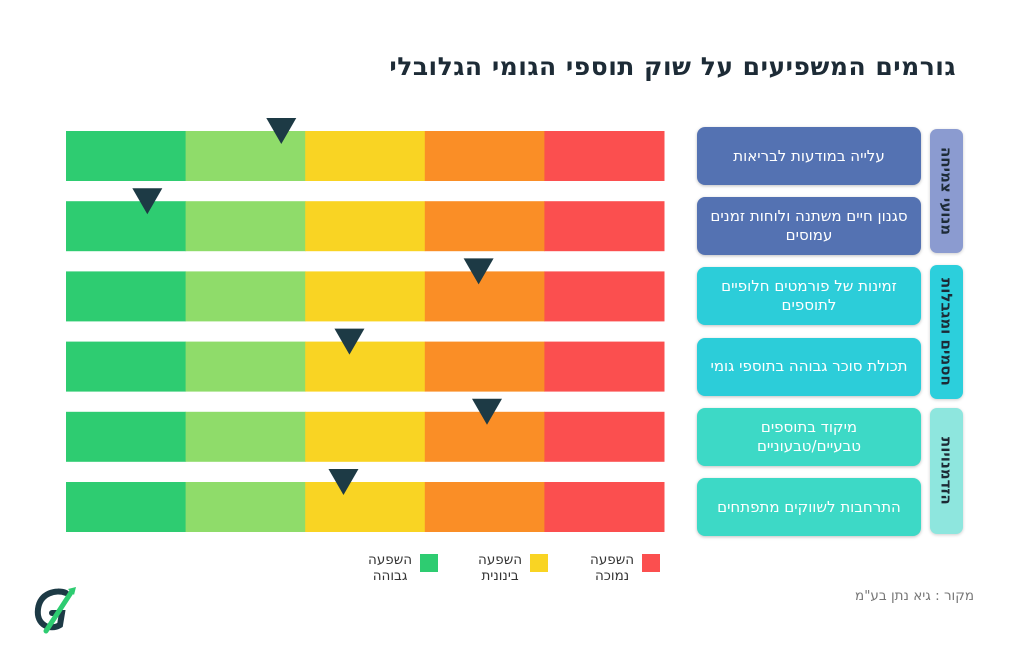  Describe the element at coordinates (809, 296) in the screenshot. I see `factor-label-3: זמינות של פורמטים חלופיים לתוספים` at that location.